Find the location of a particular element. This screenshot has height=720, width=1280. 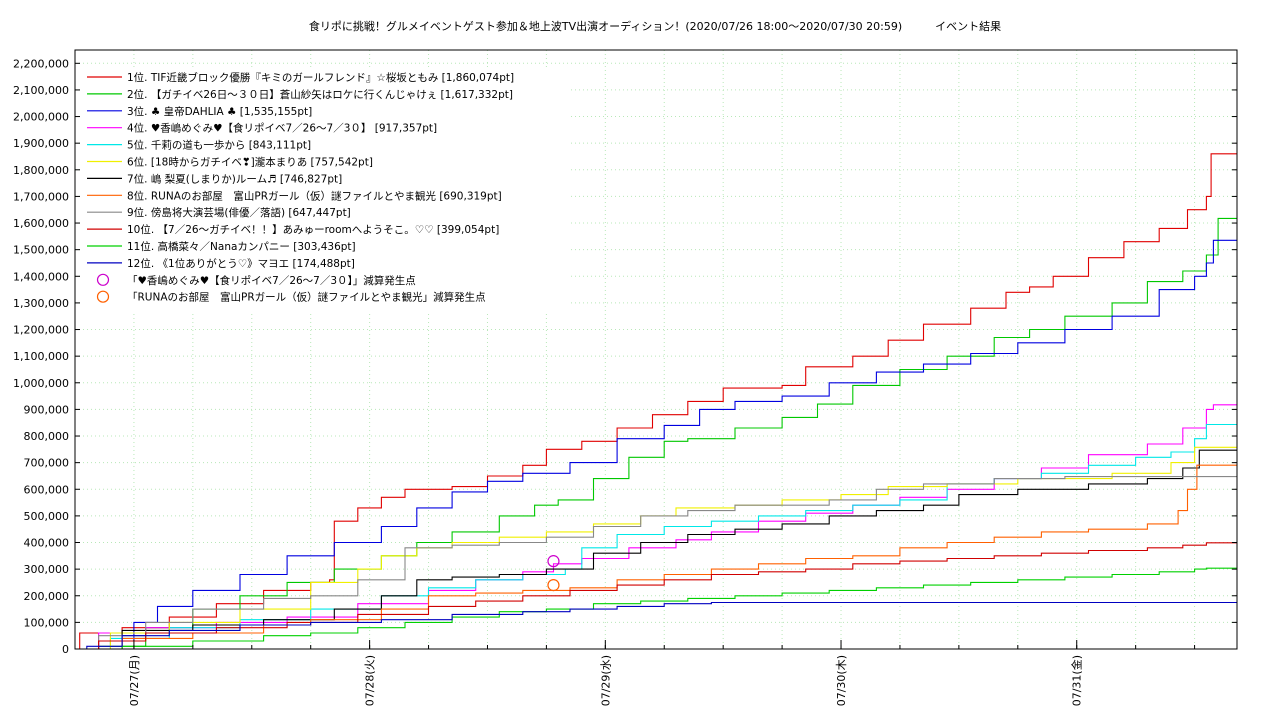

y-tick-label: 1,700,000 is located at coordinates (41, 196).